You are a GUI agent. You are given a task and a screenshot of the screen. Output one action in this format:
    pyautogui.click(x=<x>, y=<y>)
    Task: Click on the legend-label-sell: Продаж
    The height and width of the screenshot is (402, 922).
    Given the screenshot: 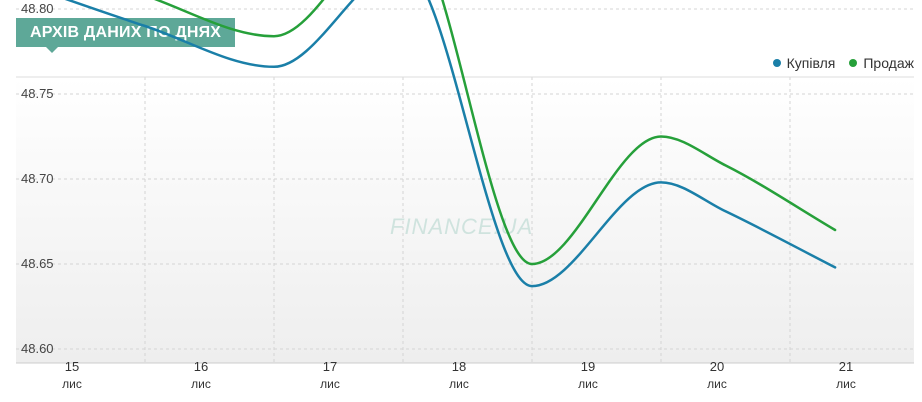 What is the action you would take?
    pyautogui.click(x=888, y=63)
    